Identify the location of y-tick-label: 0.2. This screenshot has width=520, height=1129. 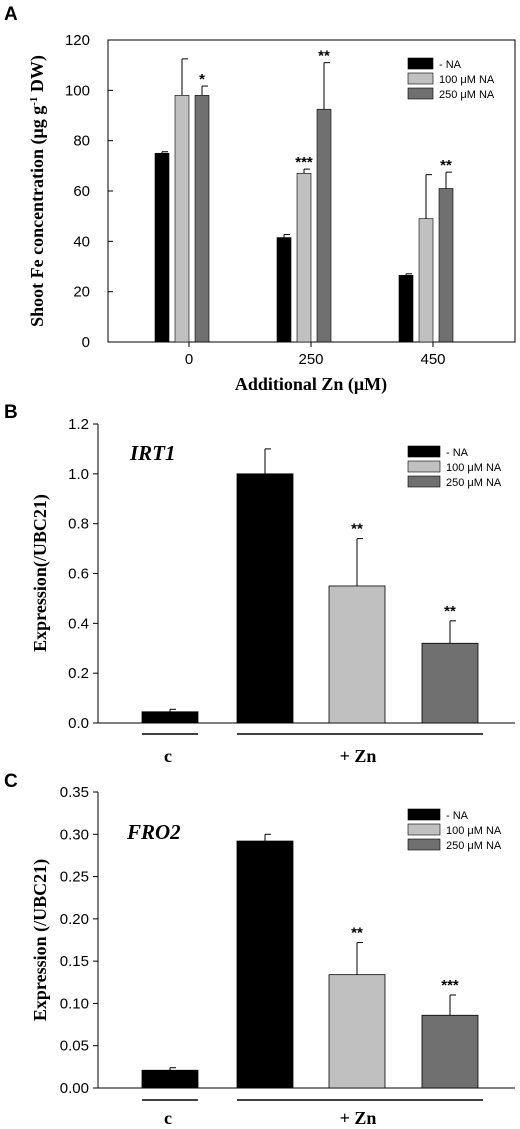
(78, 673).